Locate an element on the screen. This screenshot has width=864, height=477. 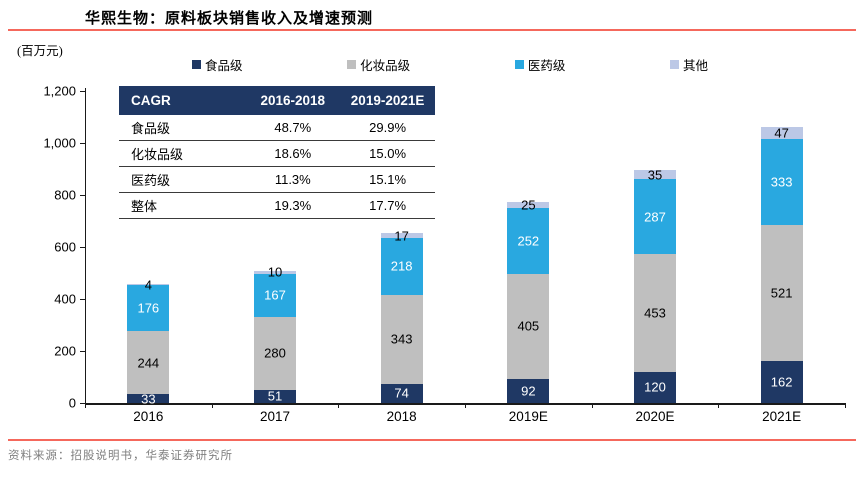
bar-value-label: 92 is located at coordinates (528, 391).